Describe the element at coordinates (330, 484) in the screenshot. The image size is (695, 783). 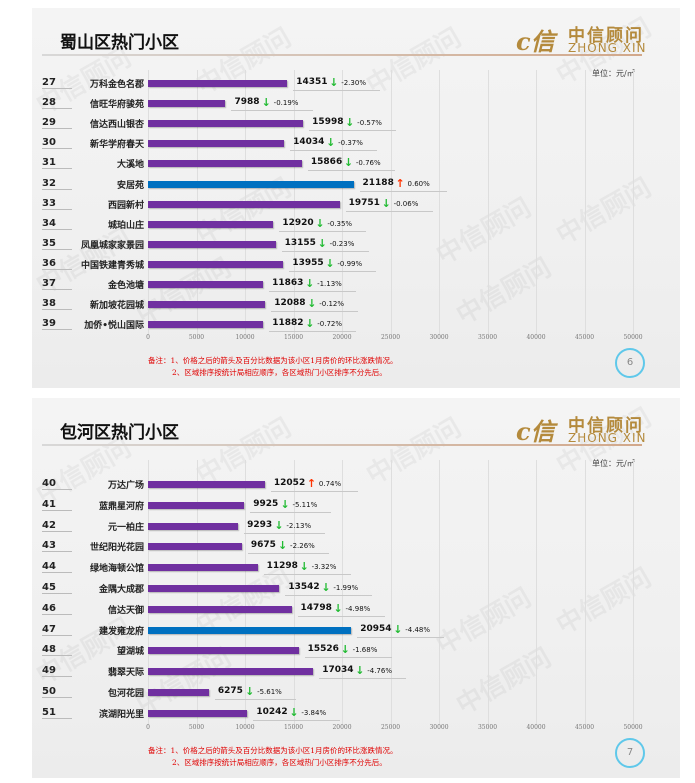
I see `change-label: 0.74%` at that location.